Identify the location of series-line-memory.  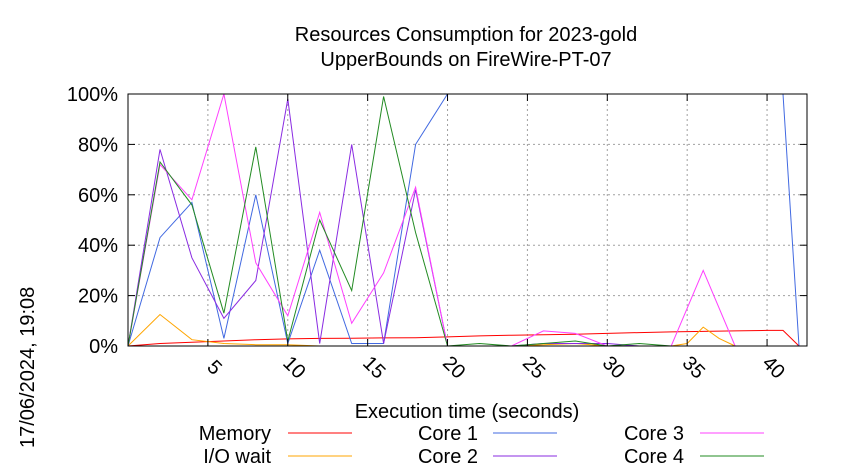
(463, 338).